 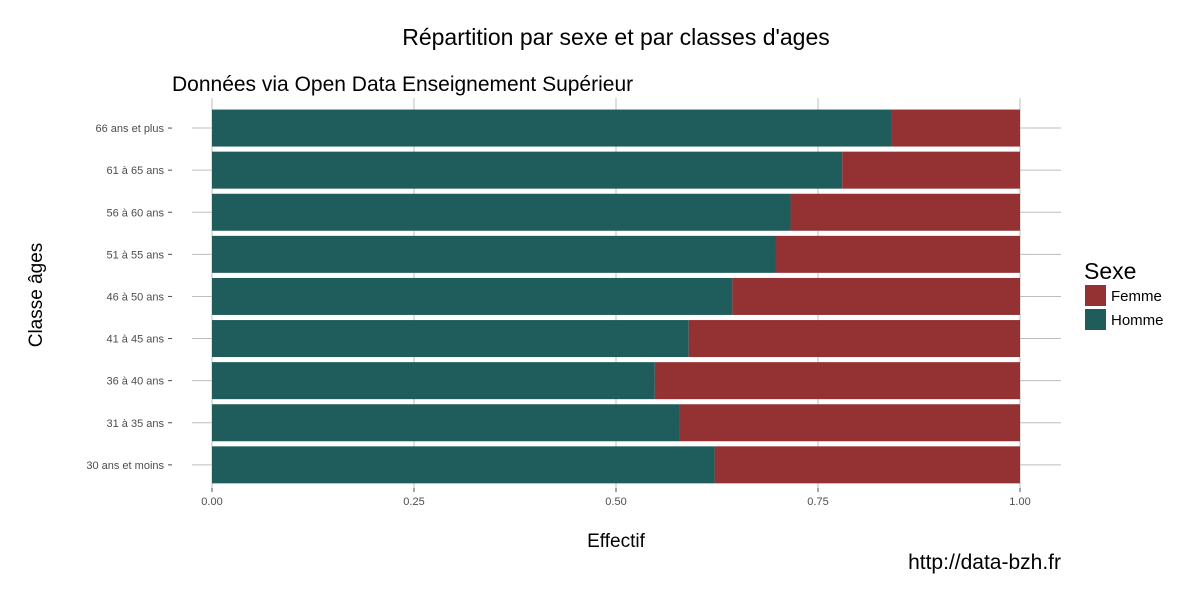 What do you see at coordinates (136, 424) in the screenshot?
I see `y-tick-label: 31 à 35 ans` at bounding box center [136, 424].